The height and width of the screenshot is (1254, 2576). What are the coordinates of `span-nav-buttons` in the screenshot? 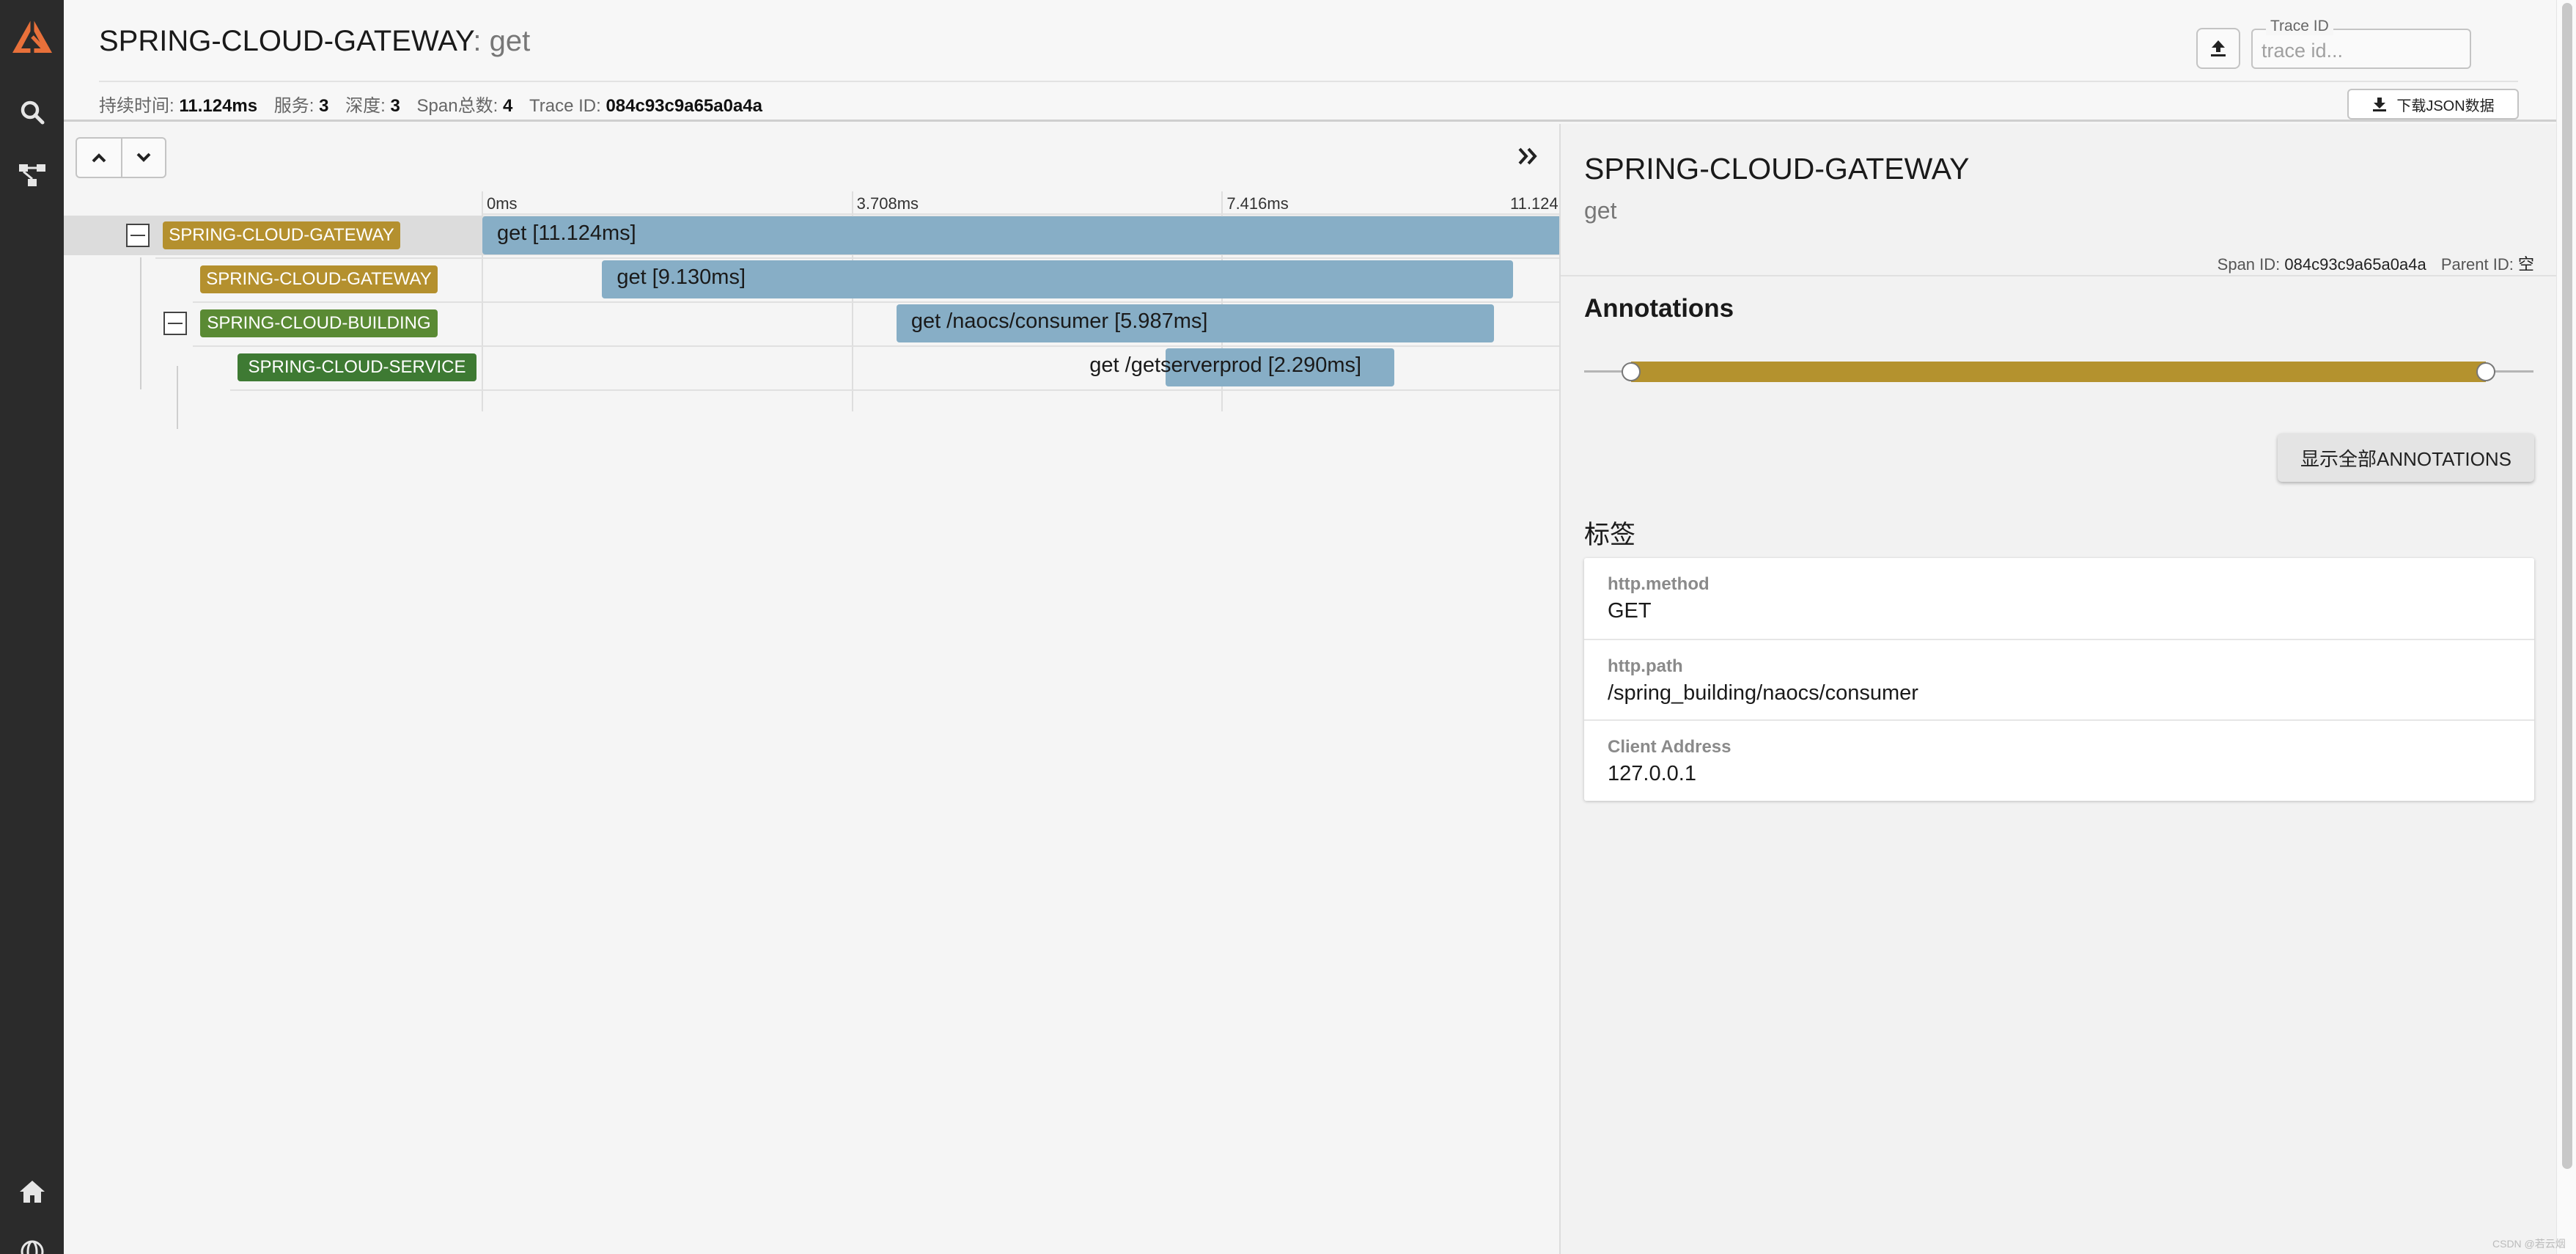 It's located at (121, 157).